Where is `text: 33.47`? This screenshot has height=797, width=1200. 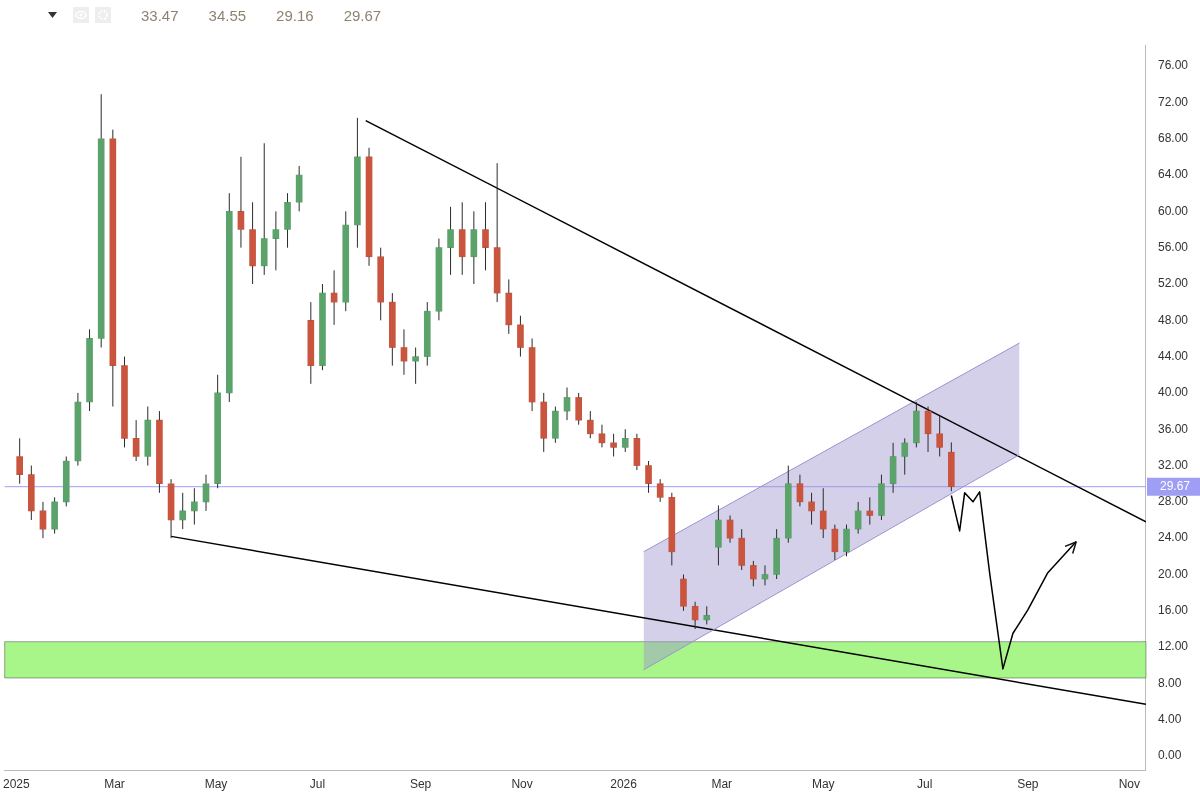 text: 33.47 is located at coordinates (160, 15).